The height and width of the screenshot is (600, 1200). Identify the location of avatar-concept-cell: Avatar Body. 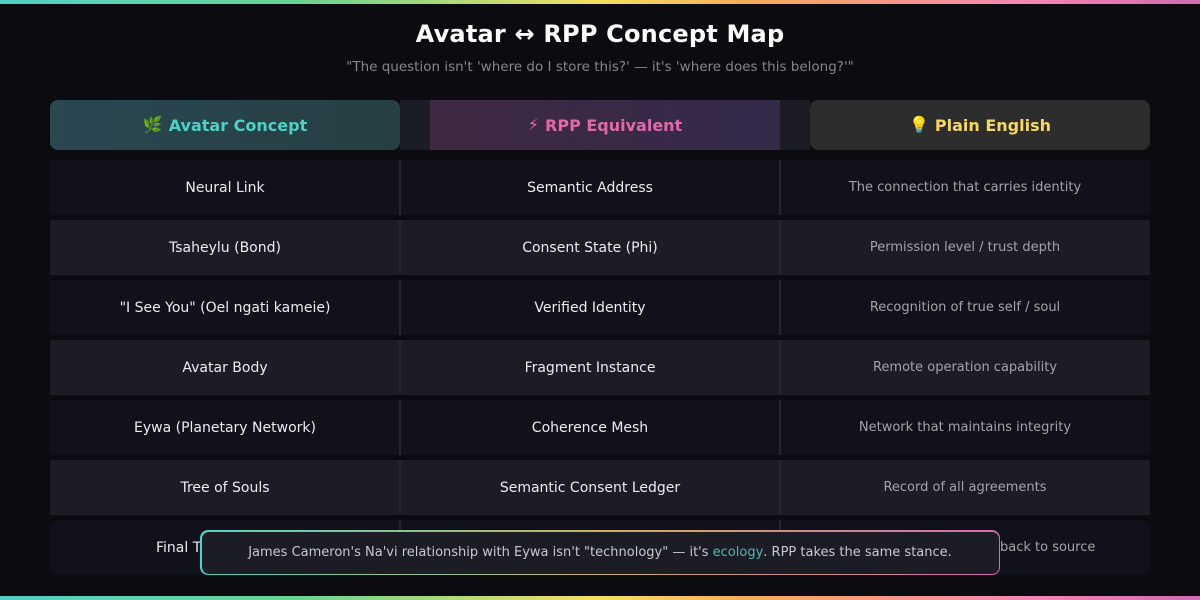
(225, 367).